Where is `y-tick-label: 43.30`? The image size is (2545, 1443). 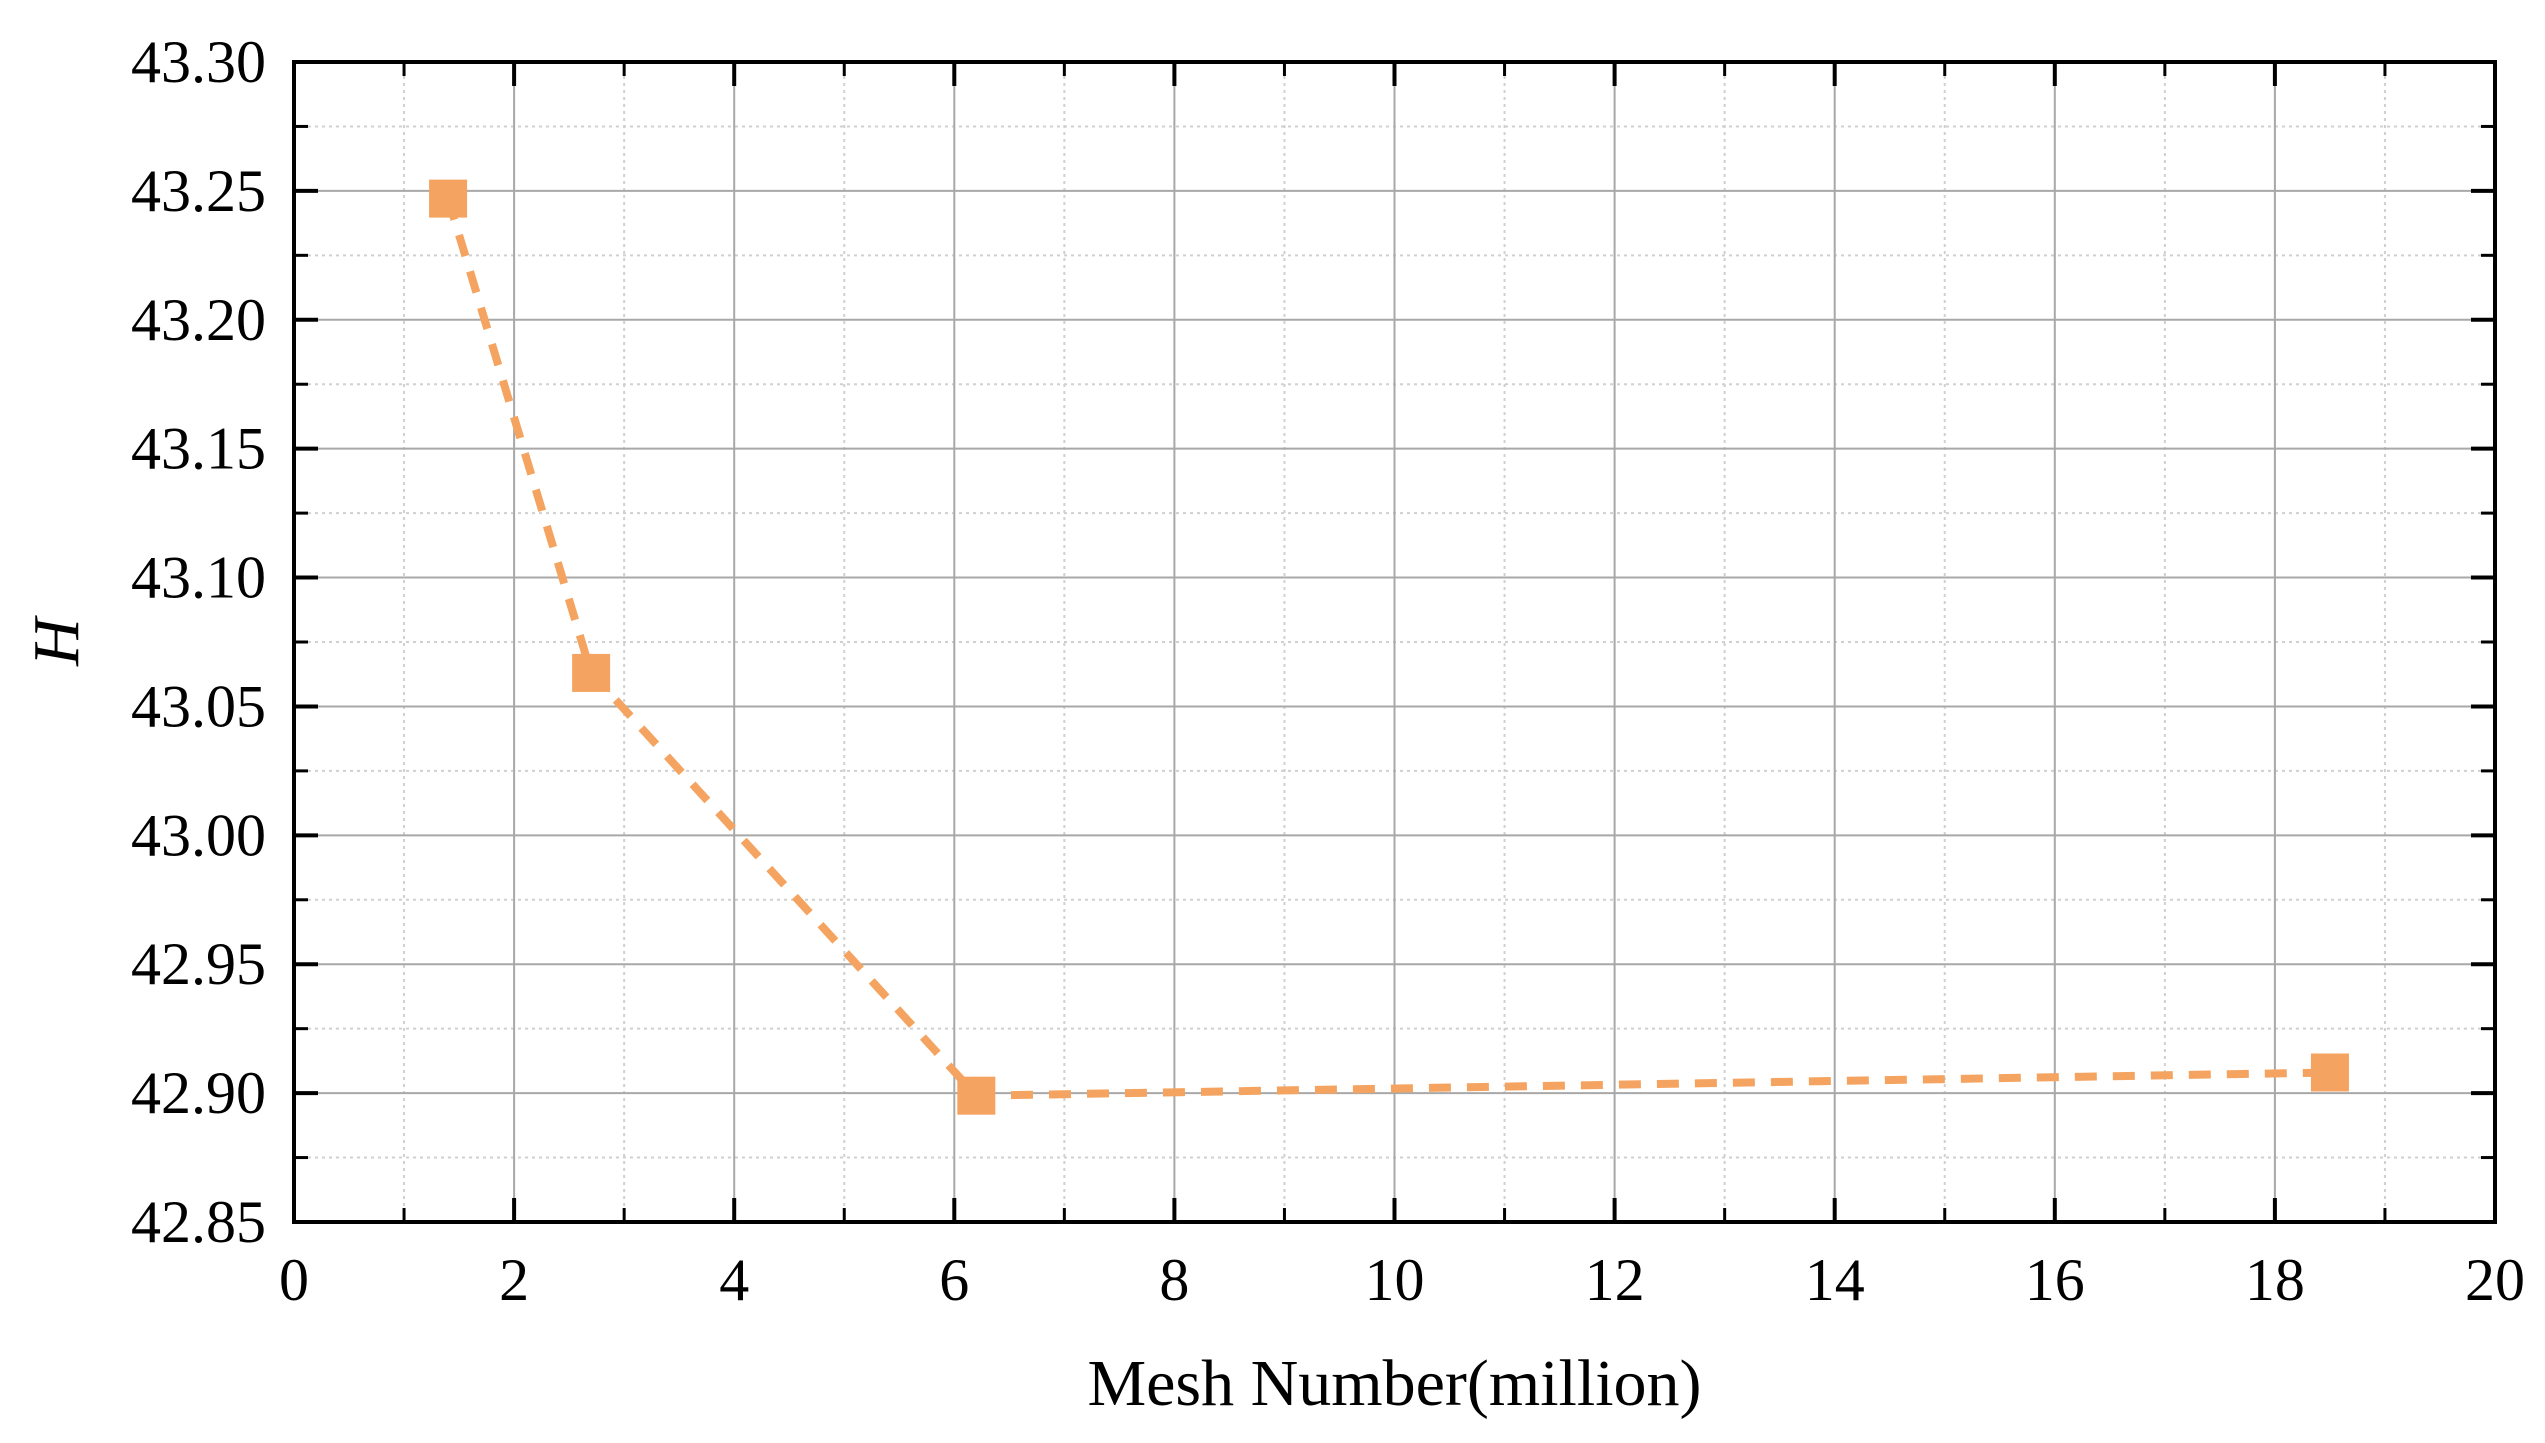 y-tick-label: 43.30 is located at coordinates (198, 62).